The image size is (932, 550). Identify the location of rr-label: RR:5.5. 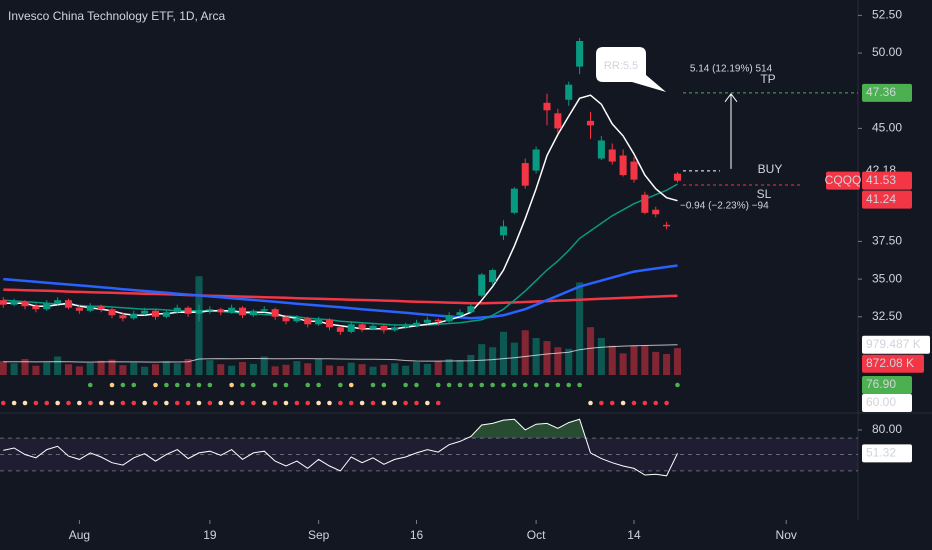
(621, 66).